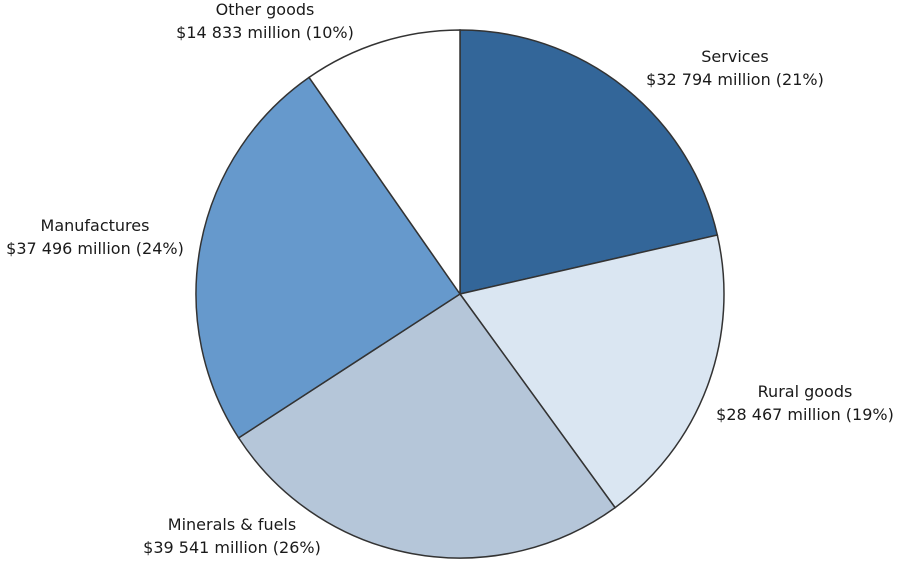 This screenshot has height=561, width=900. I want to click on label-manufactures-value: $37 496 million (24%), so click(95, 248).